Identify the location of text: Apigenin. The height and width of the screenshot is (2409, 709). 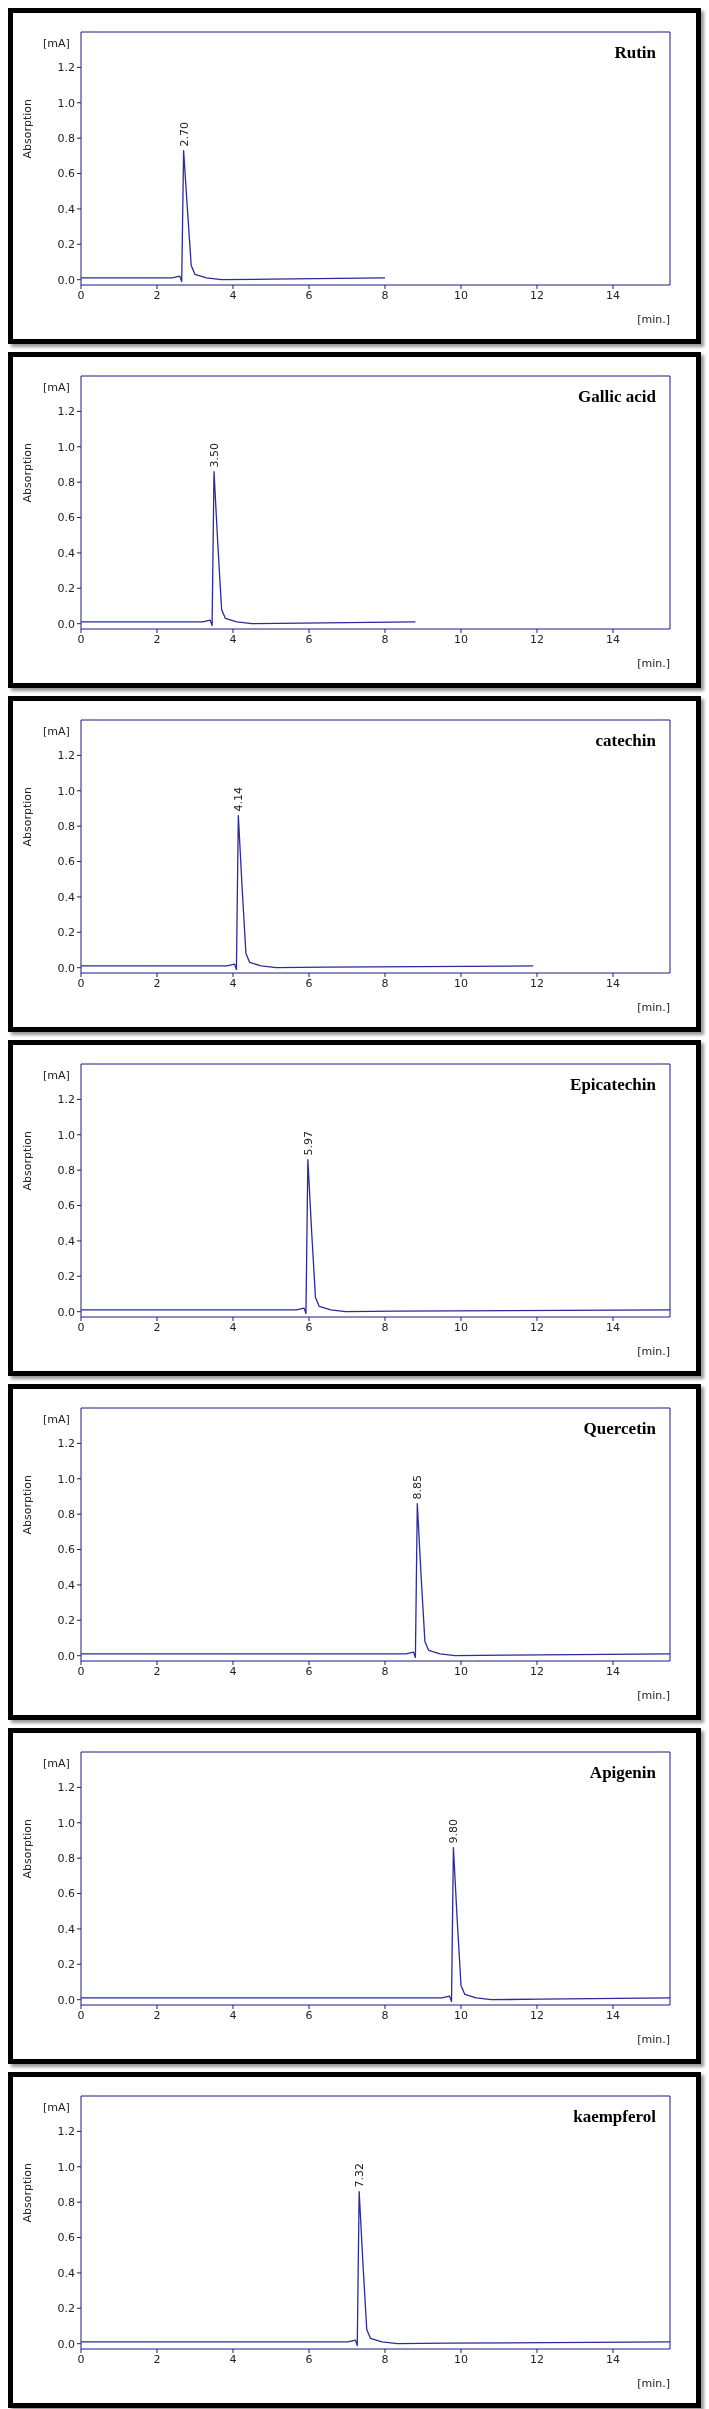
(622, 1773).